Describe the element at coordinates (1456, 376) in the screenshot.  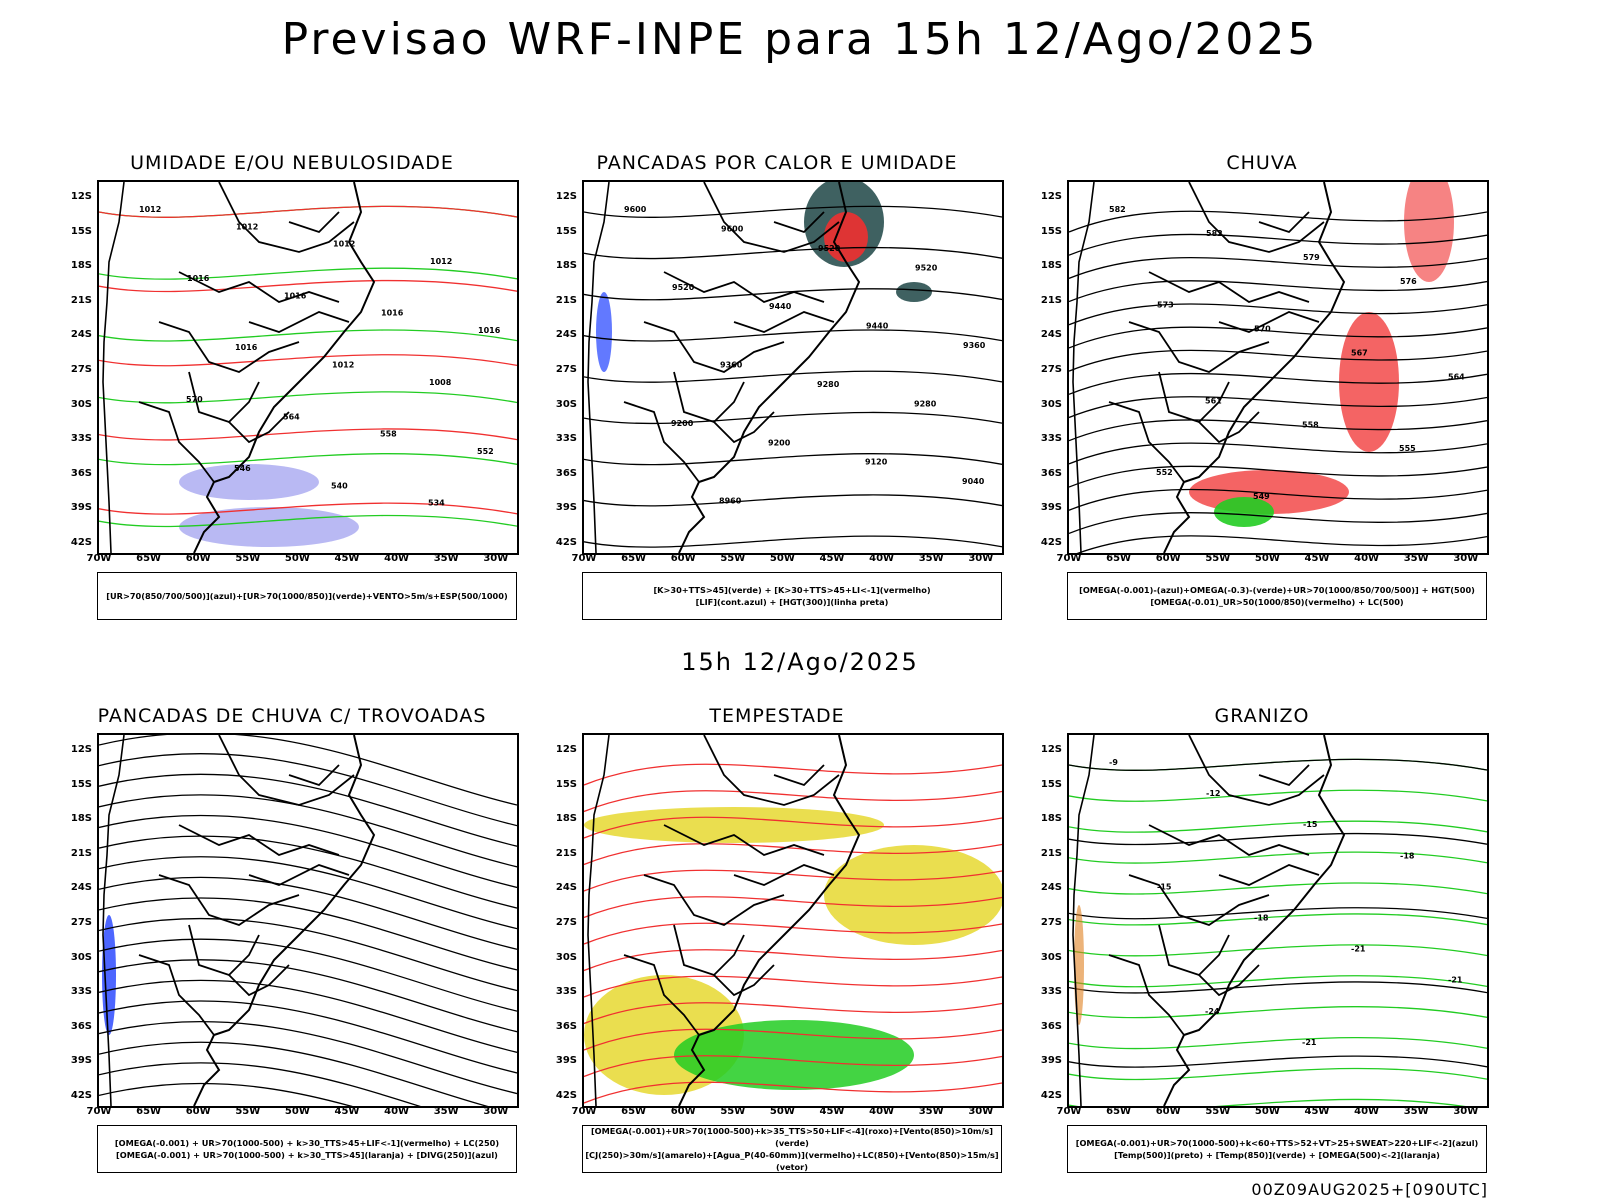
I see `contour-label: 564` at that location.